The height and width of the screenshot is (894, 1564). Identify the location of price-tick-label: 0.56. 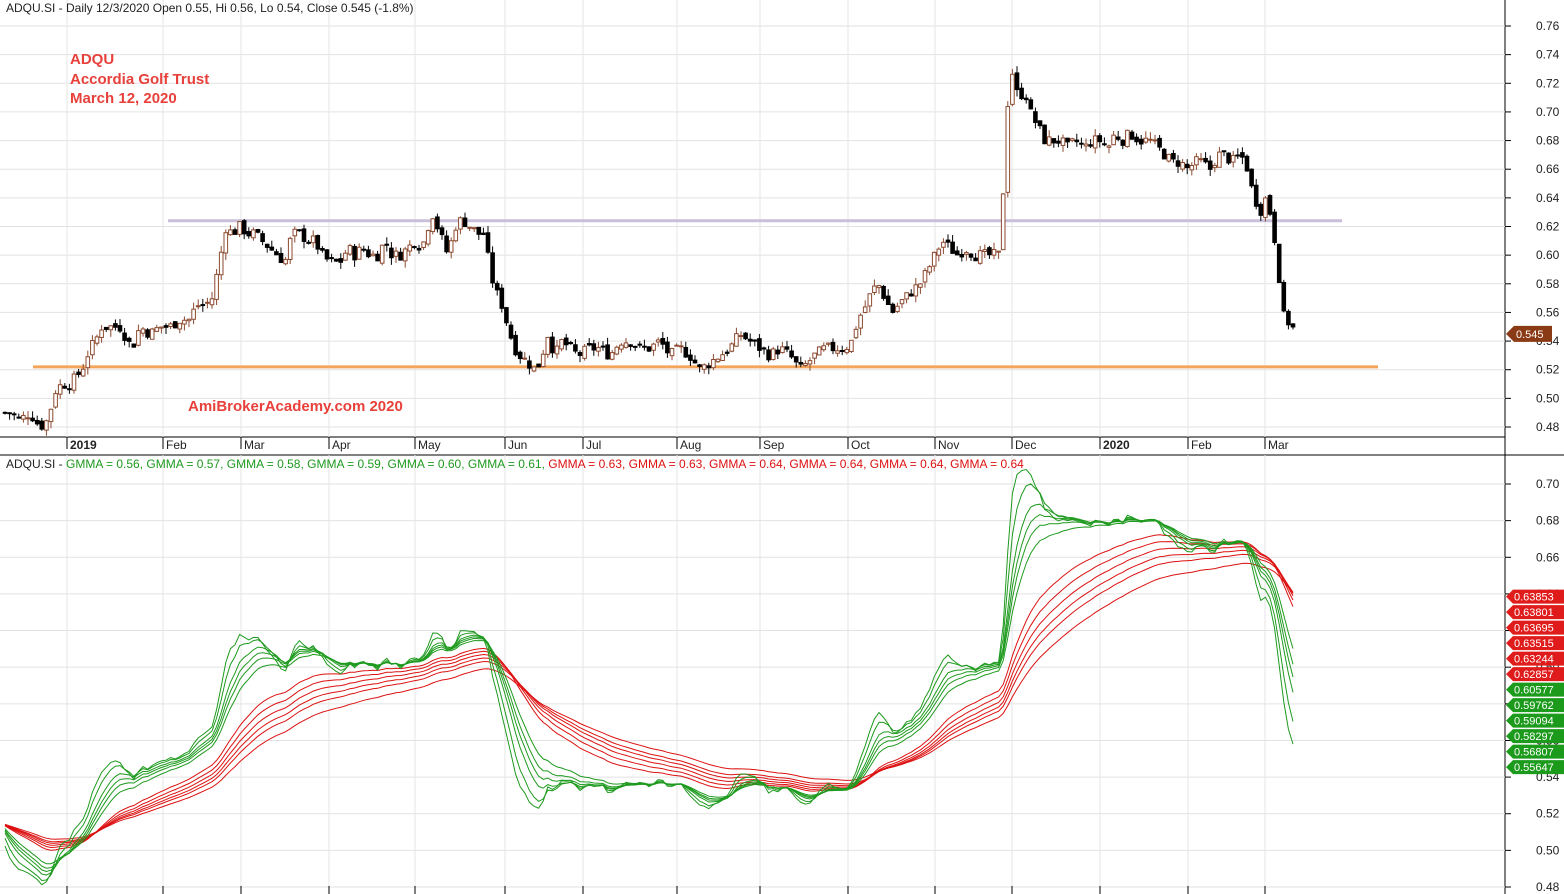
(1548, 312).